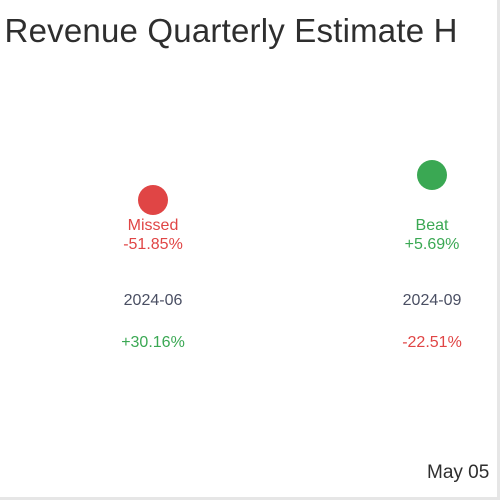 This screenshot has width=500, height=500. Describe the element at coordinates (153, 300) in the screenshot. I see `period-label: 2024-06` at that location.